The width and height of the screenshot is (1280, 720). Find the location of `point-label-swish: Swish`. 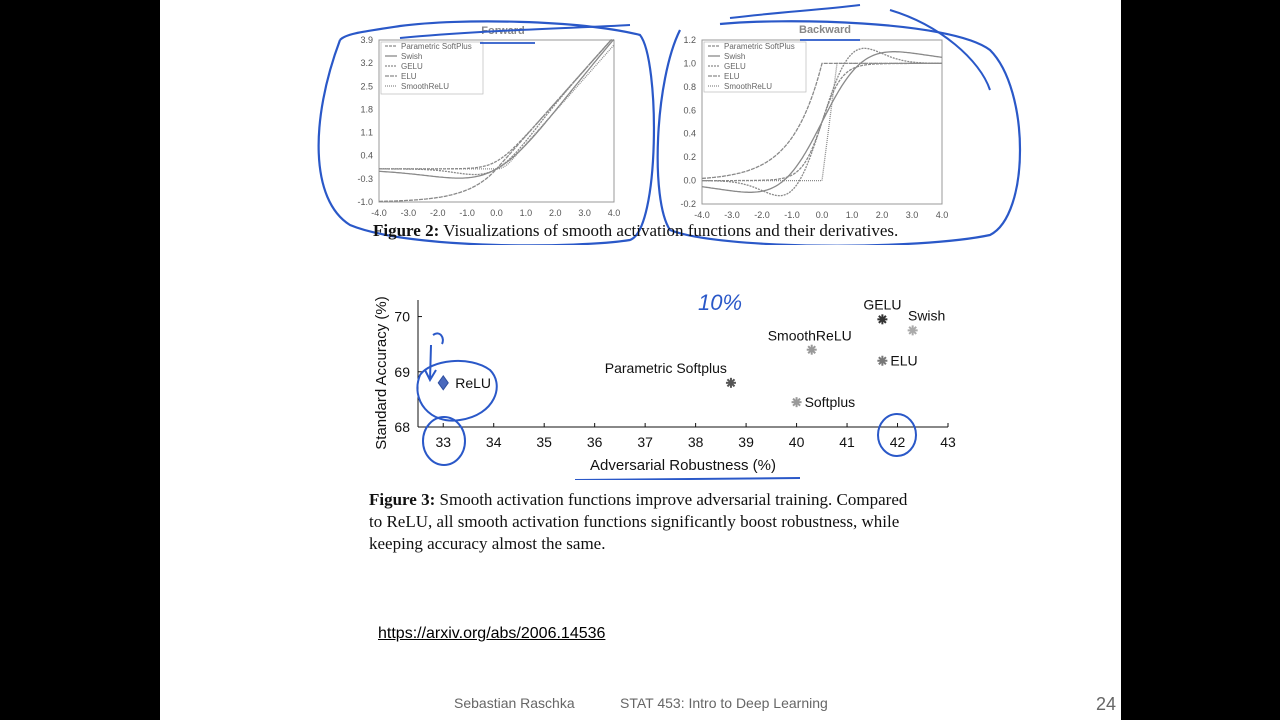

point-label-swish: Swish is located at coordinates (926, 315).